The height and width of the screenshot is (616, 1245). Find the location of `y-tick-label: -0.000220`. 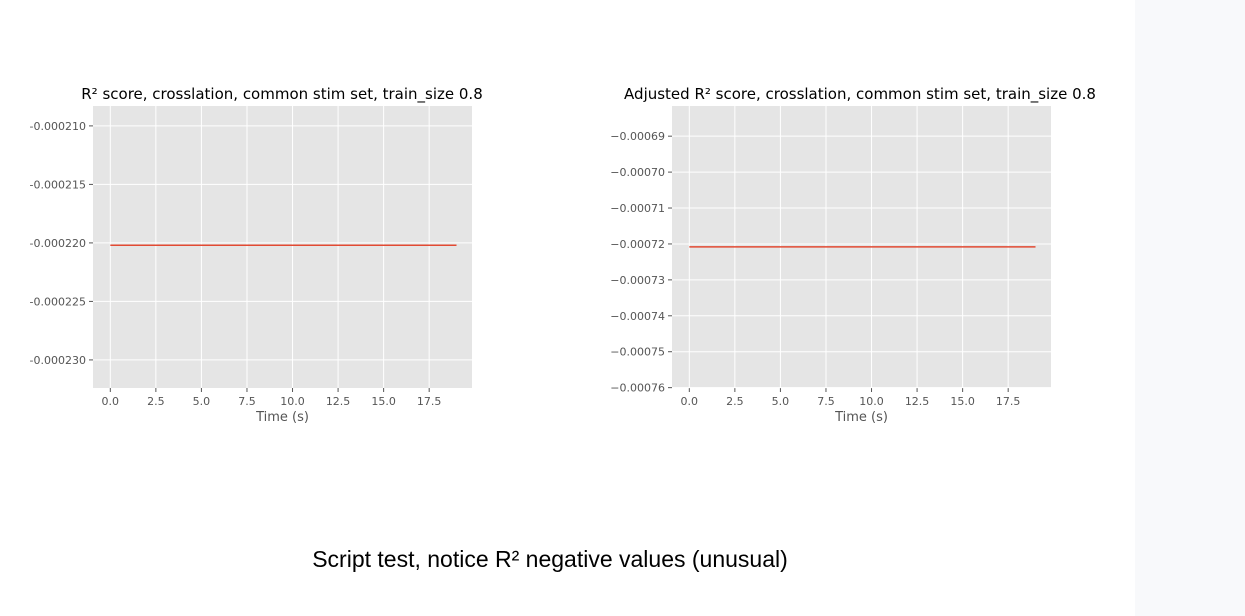

y-tick-label: -0.000220 is located at coordinates (58, 243).